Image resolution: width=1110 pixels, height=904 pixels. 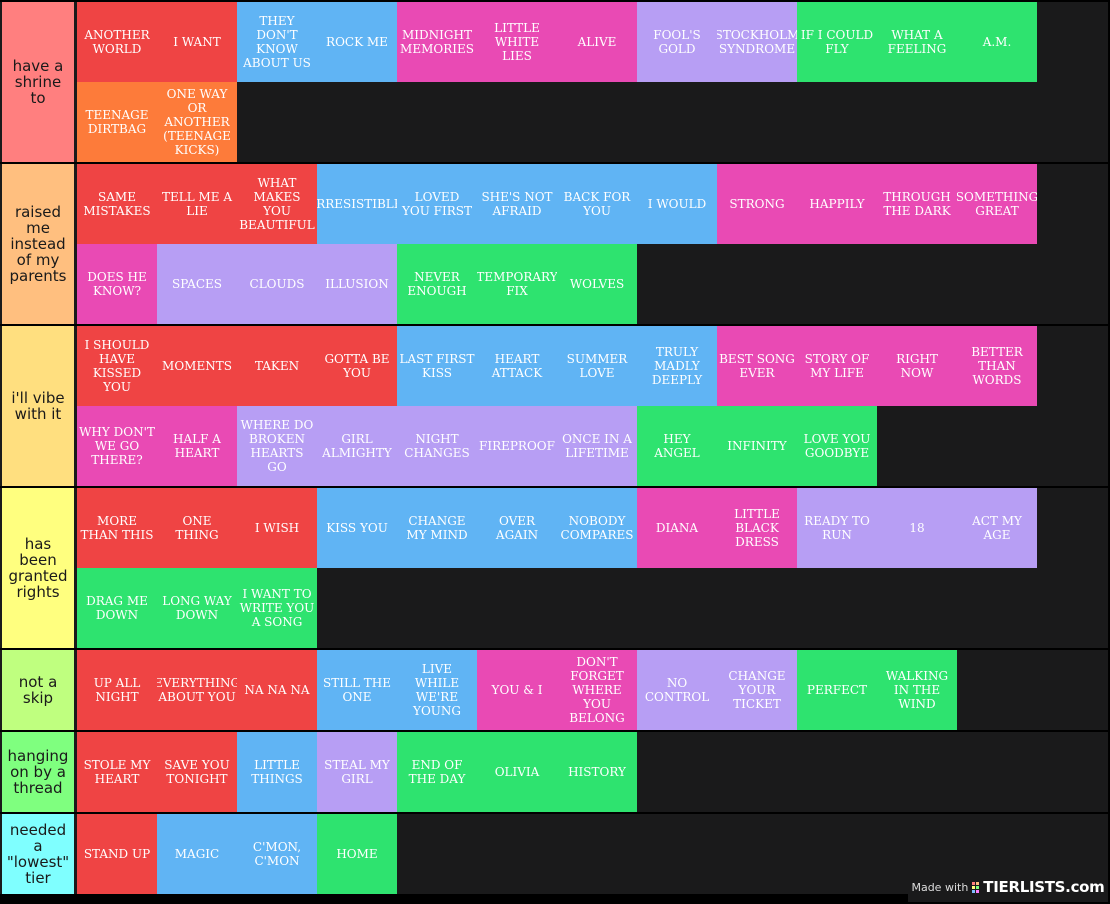 What do you see at coordinates (517, 366) in the screenshot?
I see `song-tile: HEART ATTACK` at bounding box center [517, 366].